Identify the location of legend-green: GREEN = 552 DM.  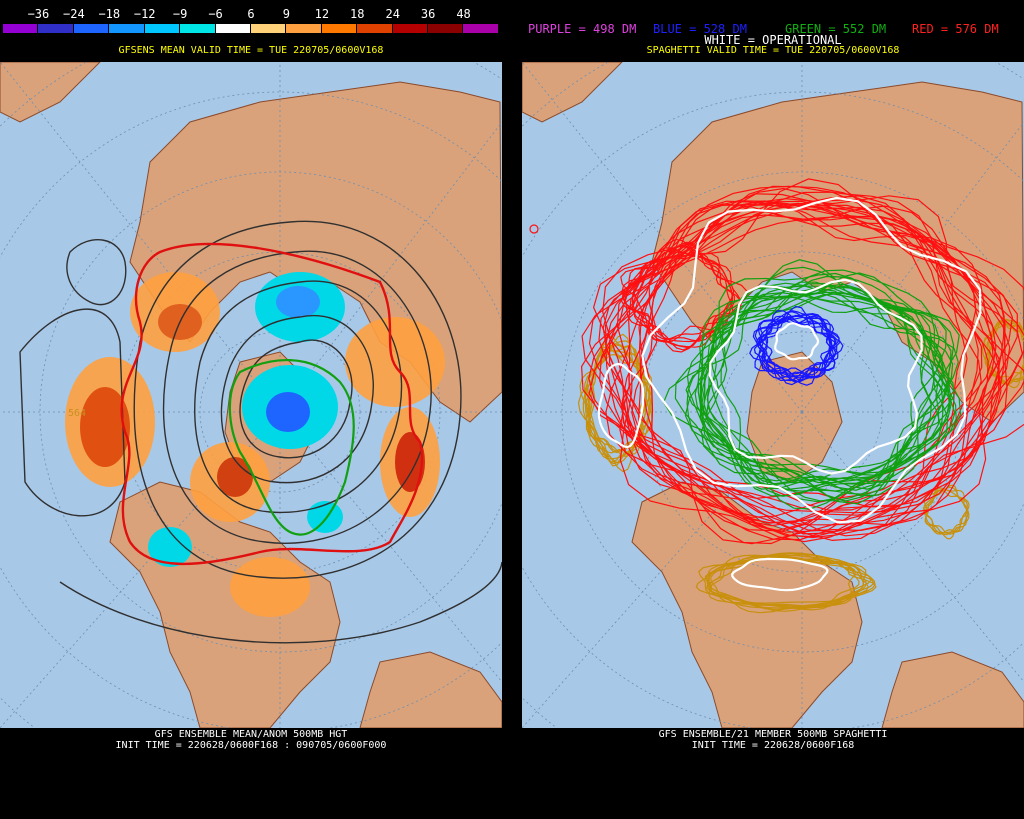
(836, 29).